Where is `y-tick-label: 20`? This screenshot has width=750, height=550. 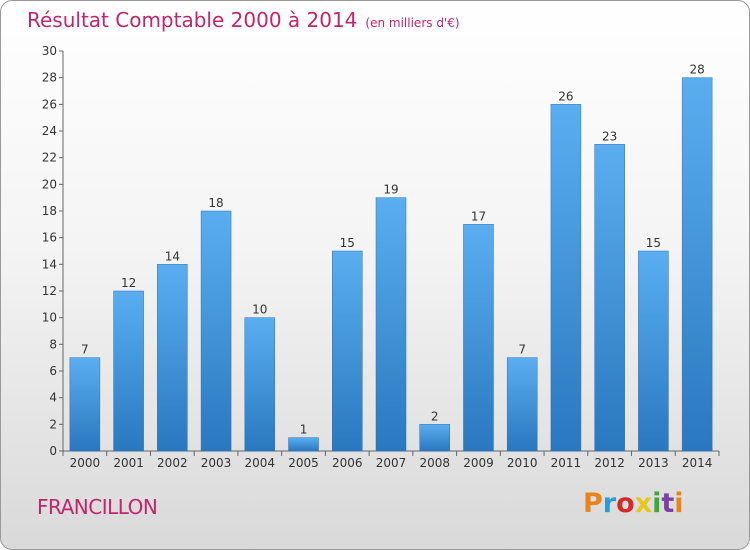 y-tick-label: 20 is located at coordinates (49, 184).